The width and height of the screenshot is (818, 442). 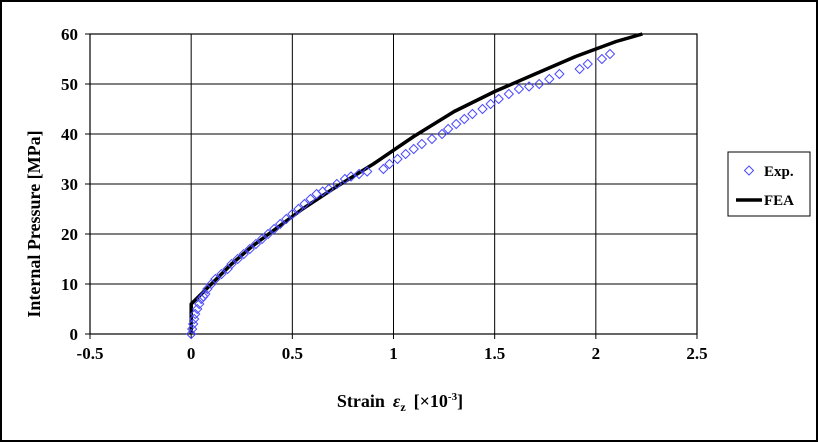 I want to click on legend-box, so click(x=769, y=184).